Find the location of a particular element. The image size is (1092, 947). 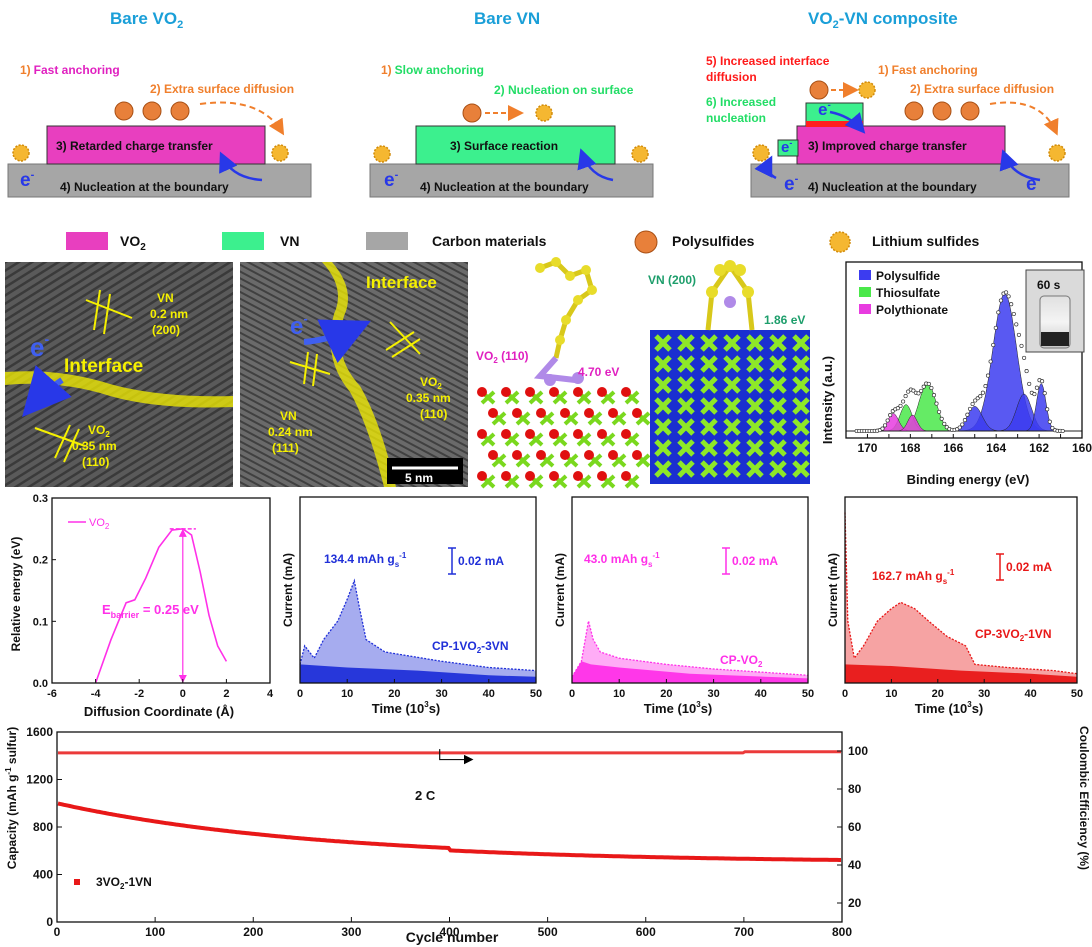

cycling-legend-marker is located at coordinates (77, 882).